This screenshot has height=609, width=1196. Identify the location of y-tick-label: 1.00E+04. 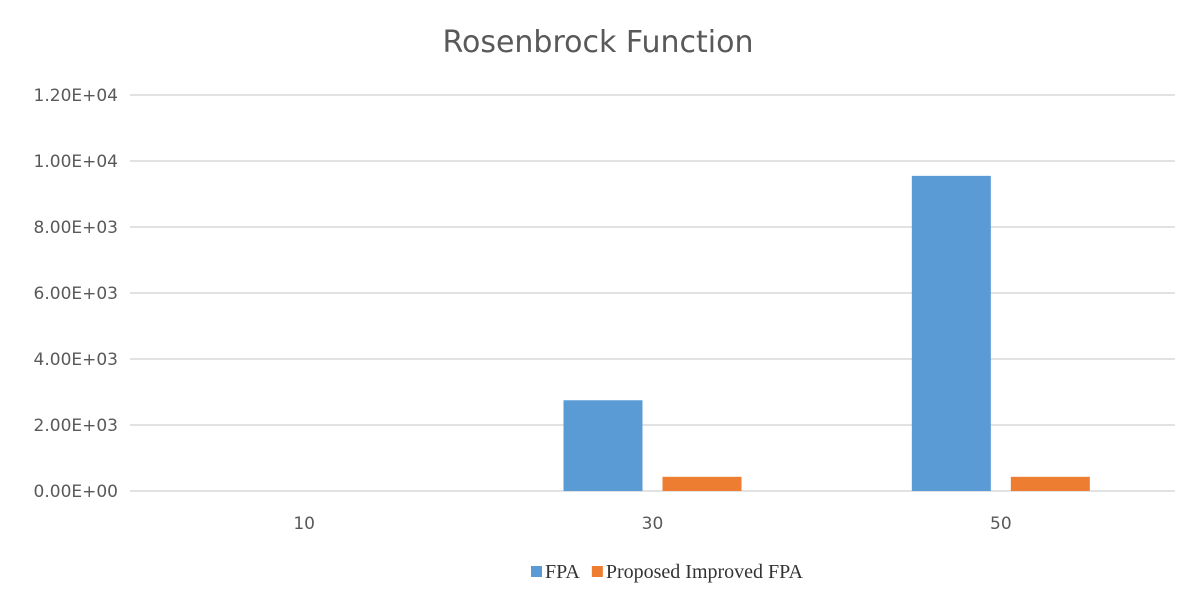
(76, 162).